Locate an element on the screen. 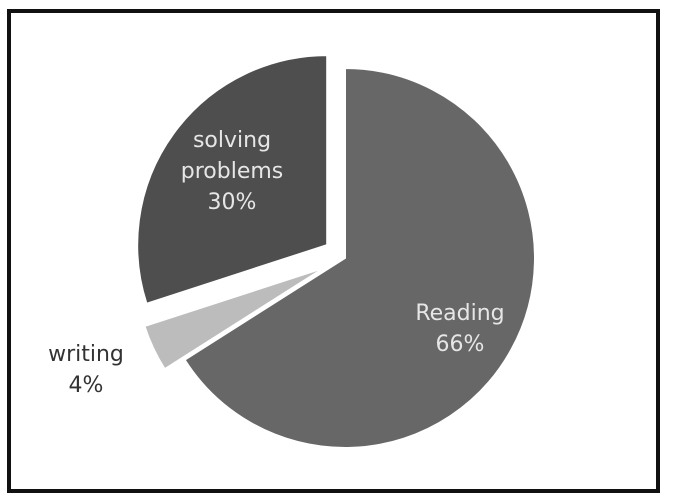  pie-label-reading: Reading 66% is located at coordinates (459, 329).